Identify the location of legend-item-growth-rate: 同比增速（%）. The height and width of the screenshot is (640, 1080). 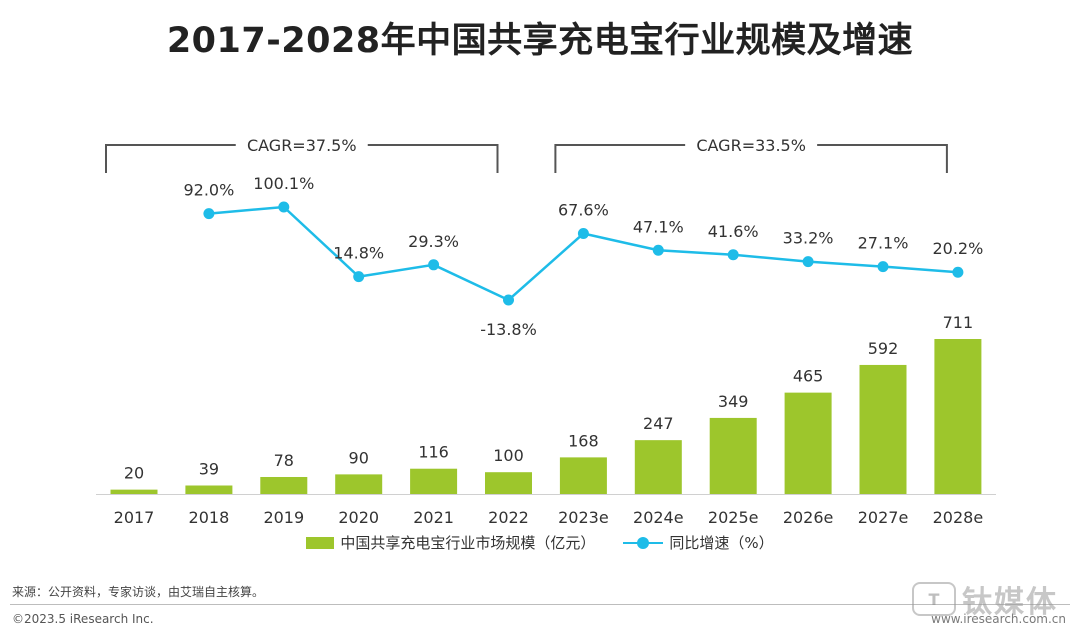
(698, 542).